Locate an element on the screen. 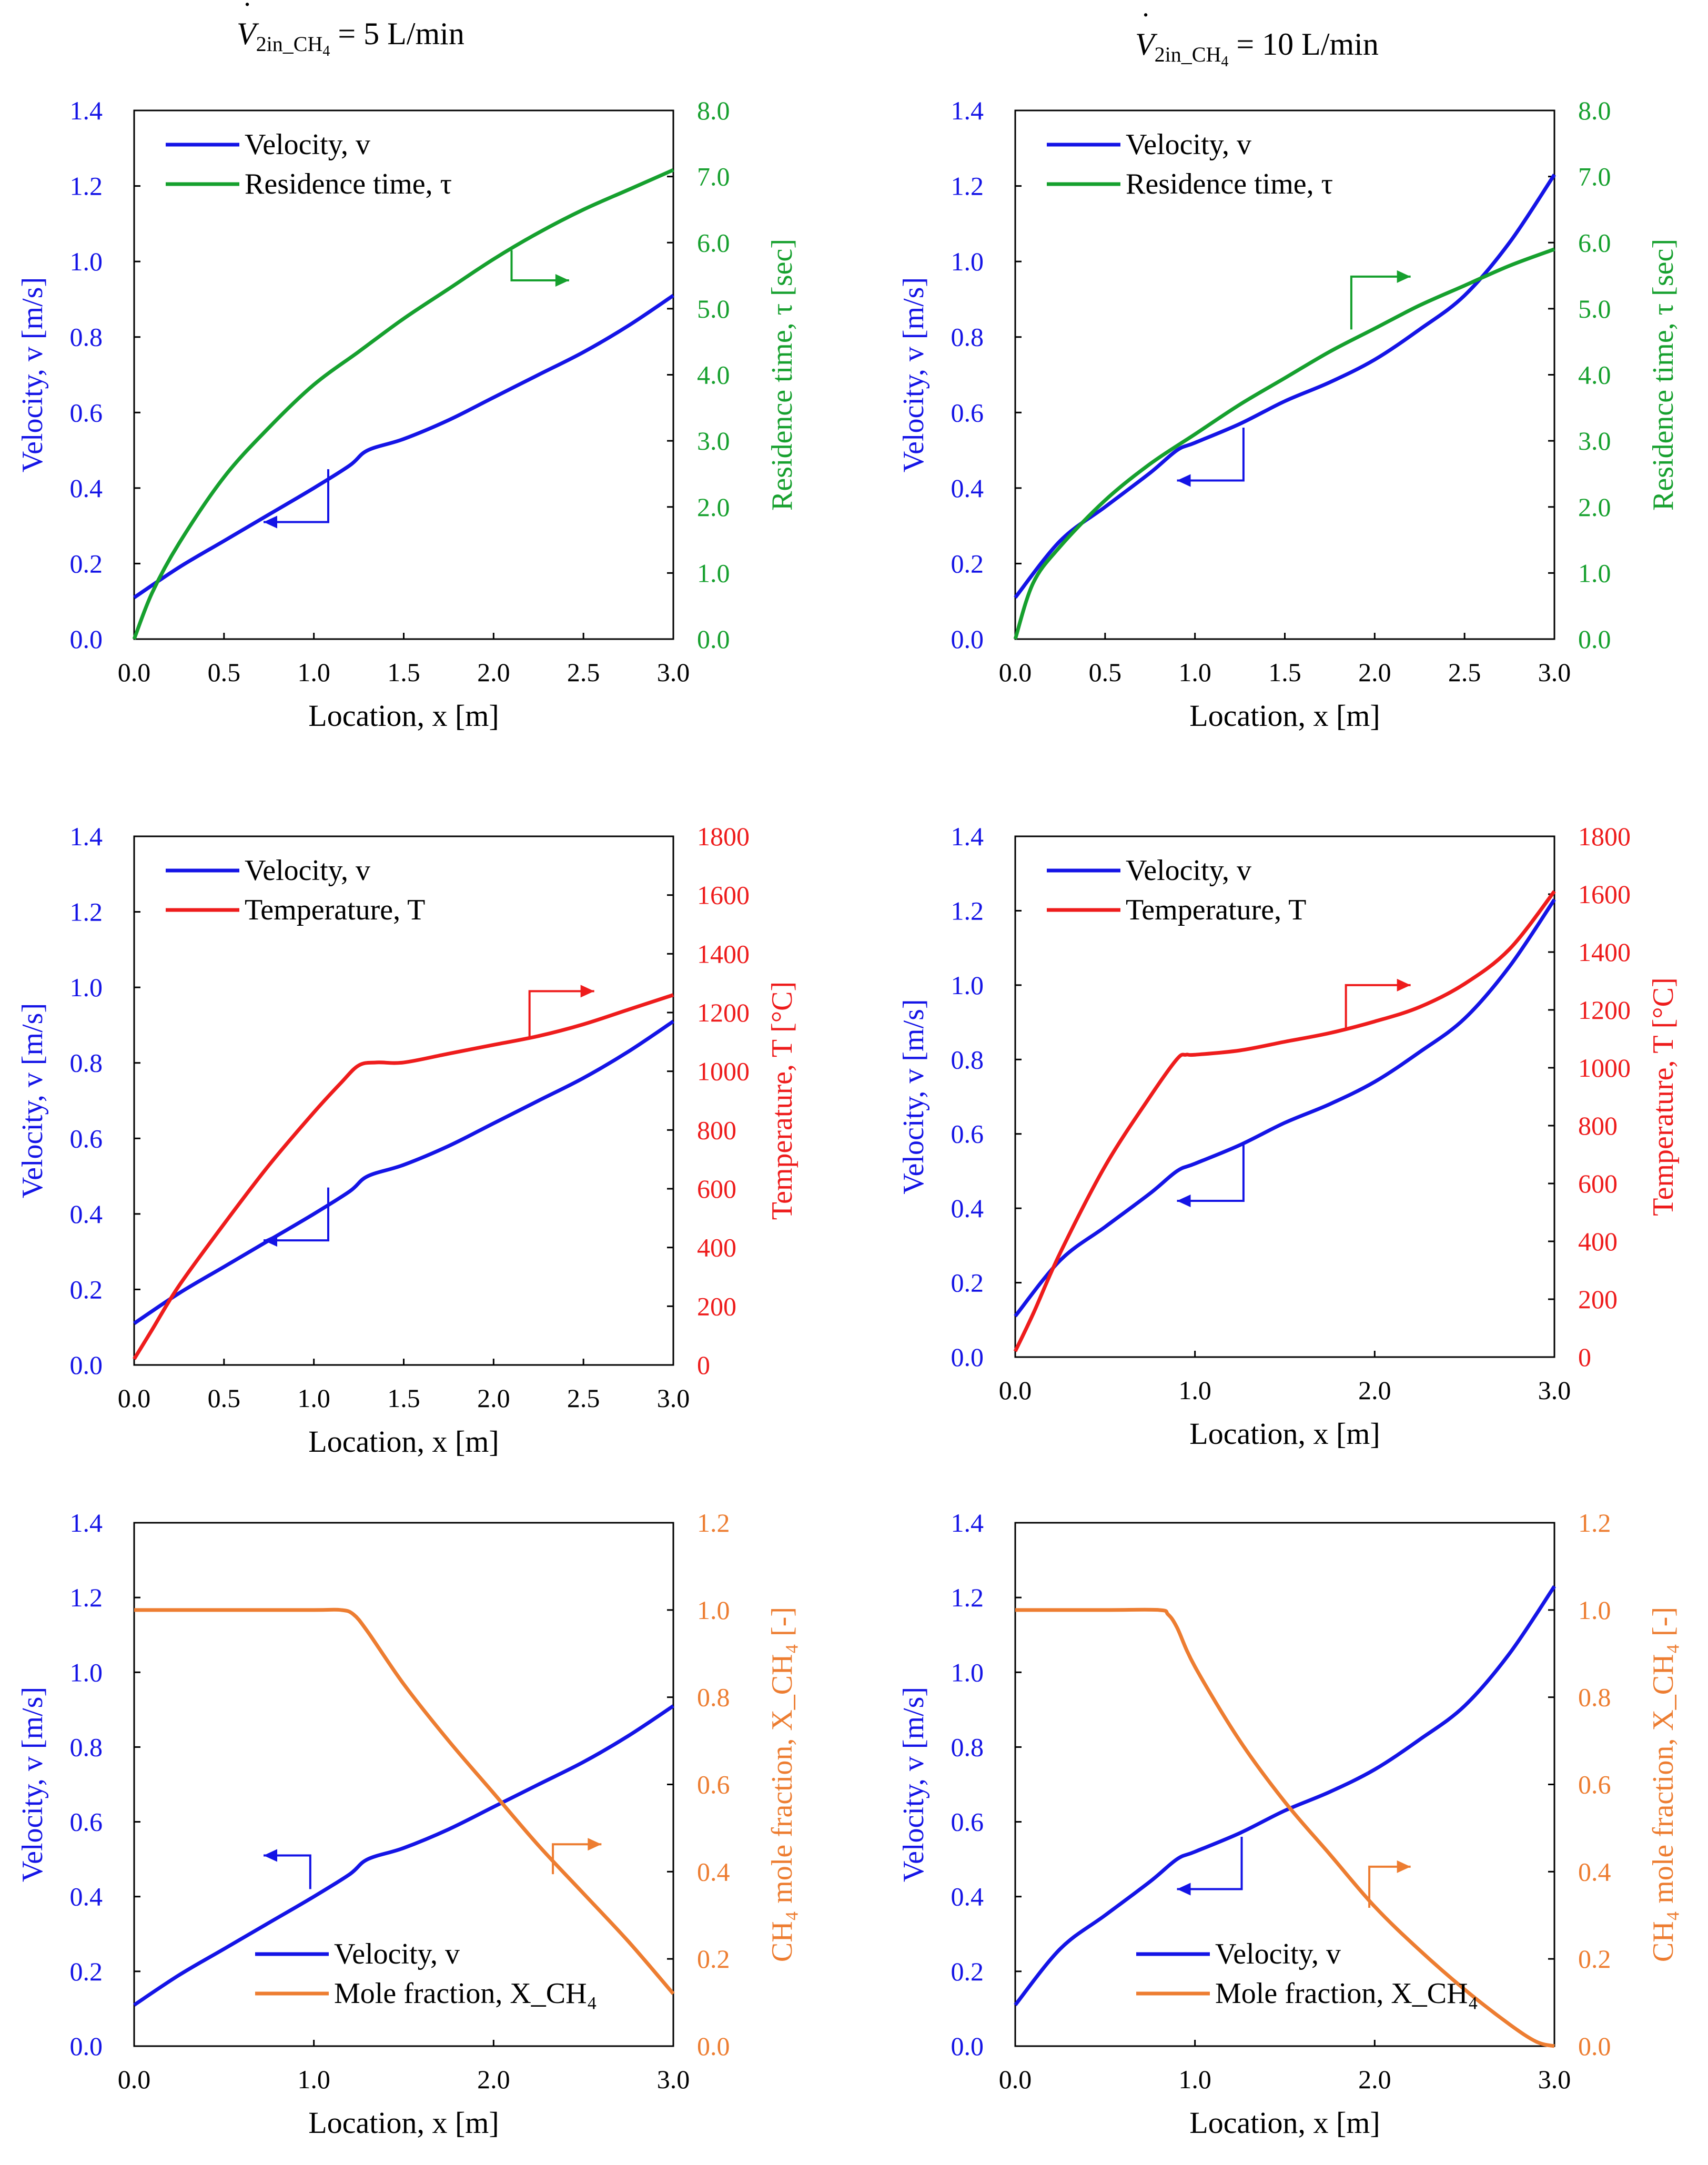 This screenshot has width=1708, height=2165. x-tick-label: 0.5 is located at coordinates (224, 1398).